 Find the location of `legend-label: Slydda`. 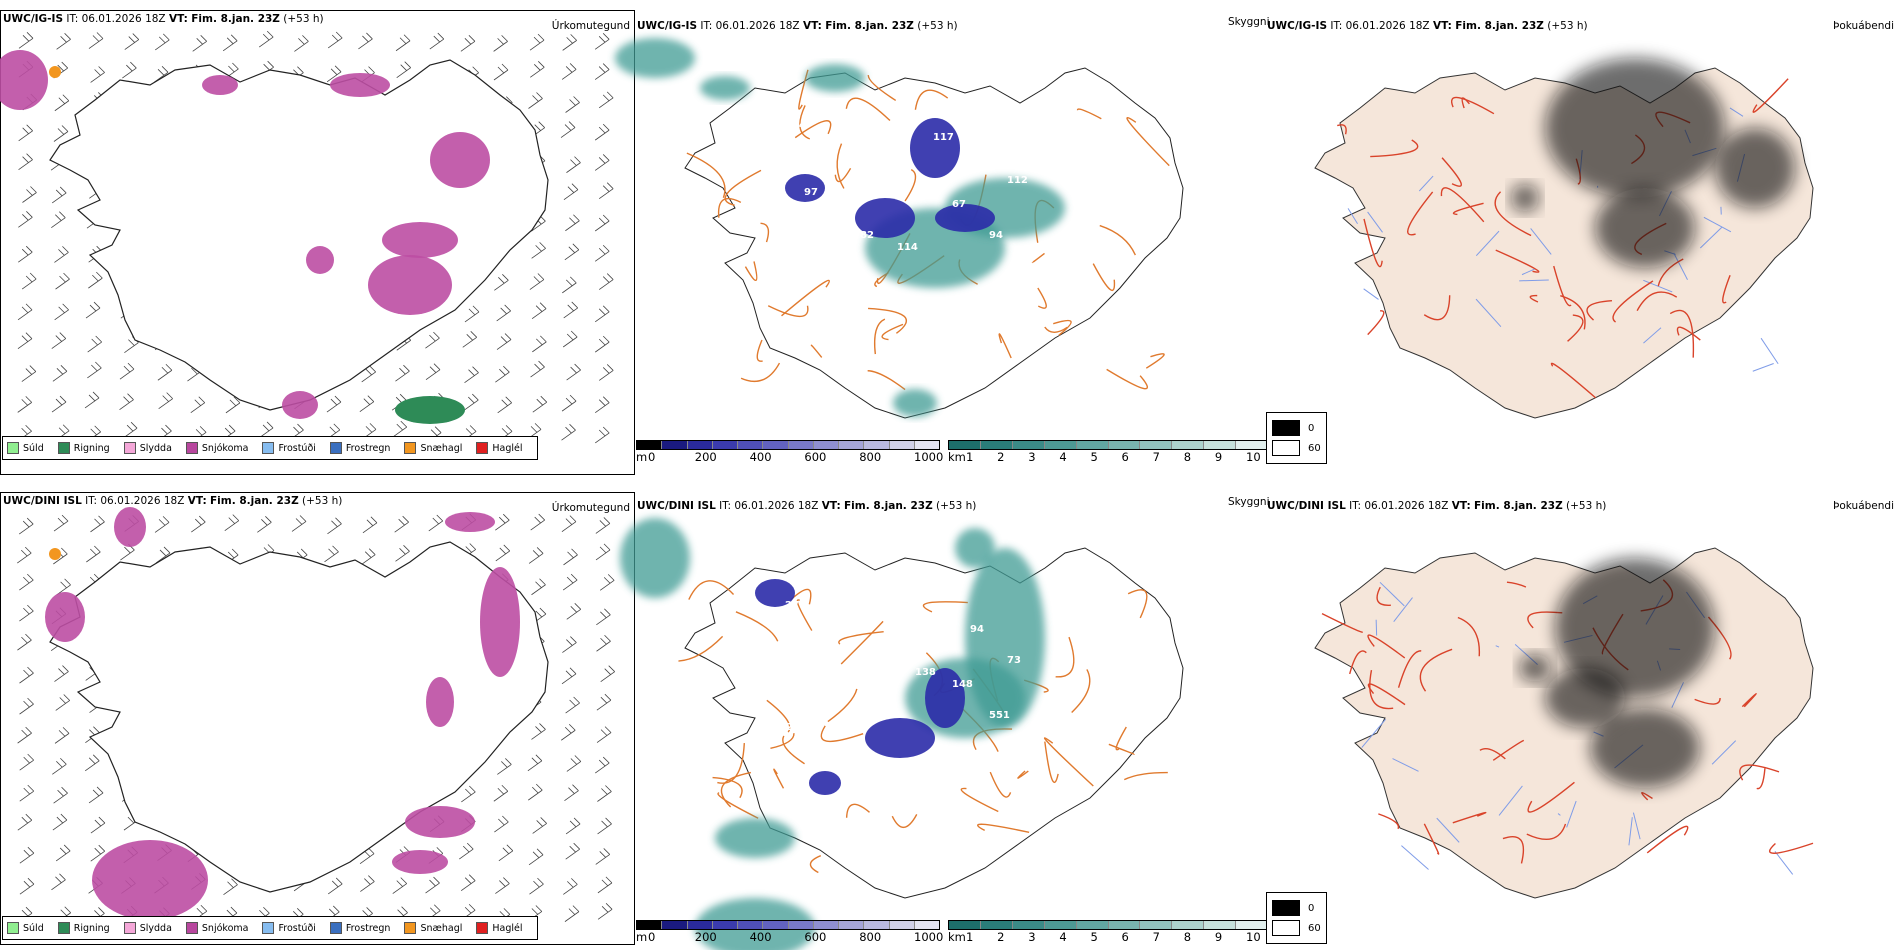

legend-label: Slydda is located at coordinates (155, 448).